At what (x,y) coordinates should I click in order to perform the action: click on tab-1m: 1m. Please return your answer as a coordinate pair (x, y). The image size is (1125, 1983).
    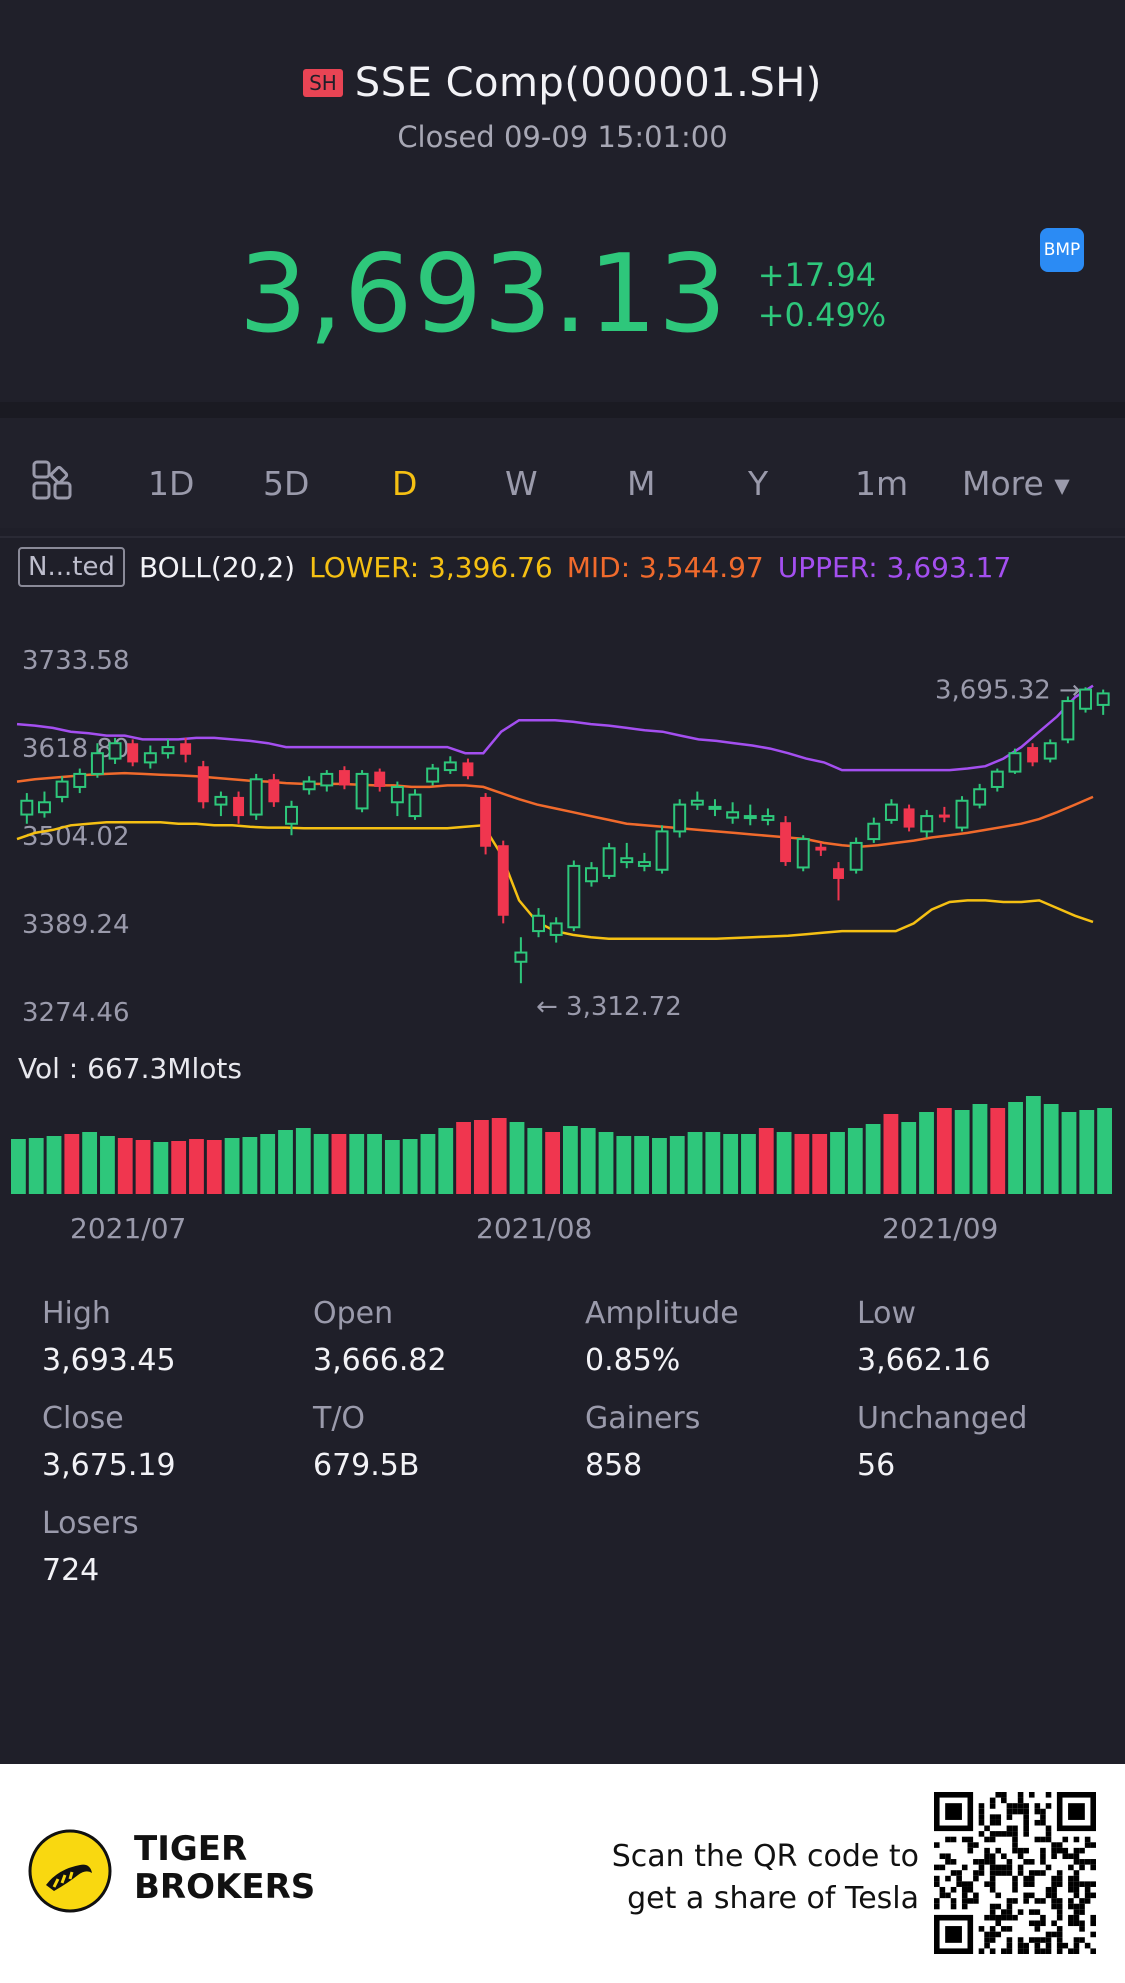
    Looking at the image, I should click on (882, 483).